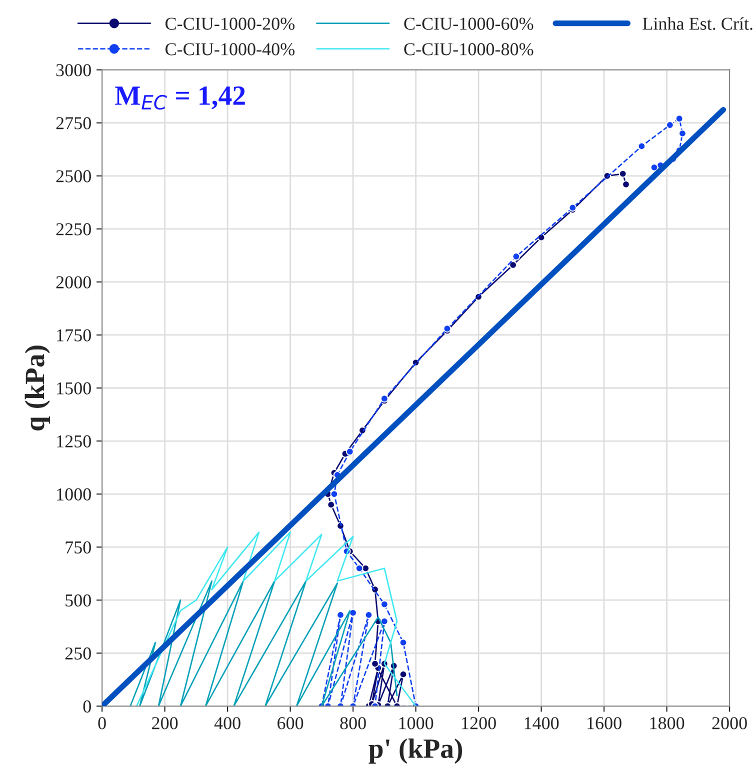  I want to click on y-tick-label: 2750, so click(73, 123).